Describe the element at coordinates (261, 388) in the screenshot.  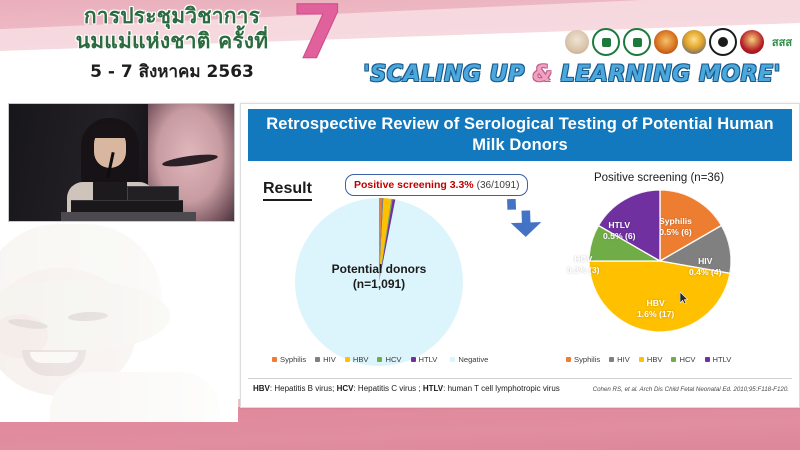
I see `footnote-hbv-key: HBV` at that location.